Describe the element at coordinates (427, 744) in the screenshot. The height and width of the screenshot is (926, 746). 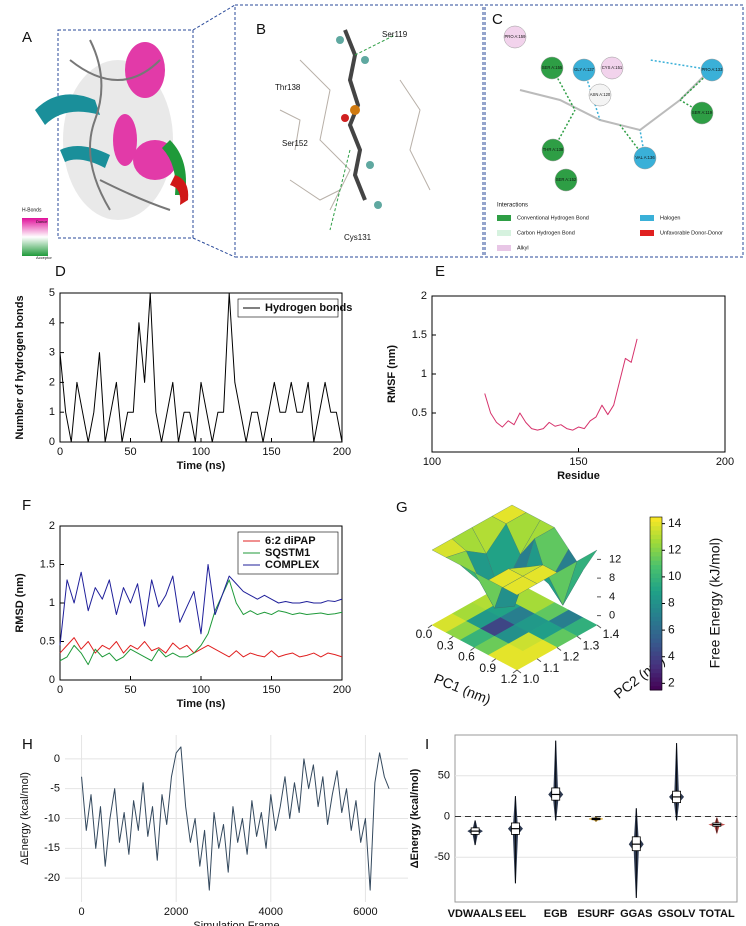
I see `panel-label: I` at that location.